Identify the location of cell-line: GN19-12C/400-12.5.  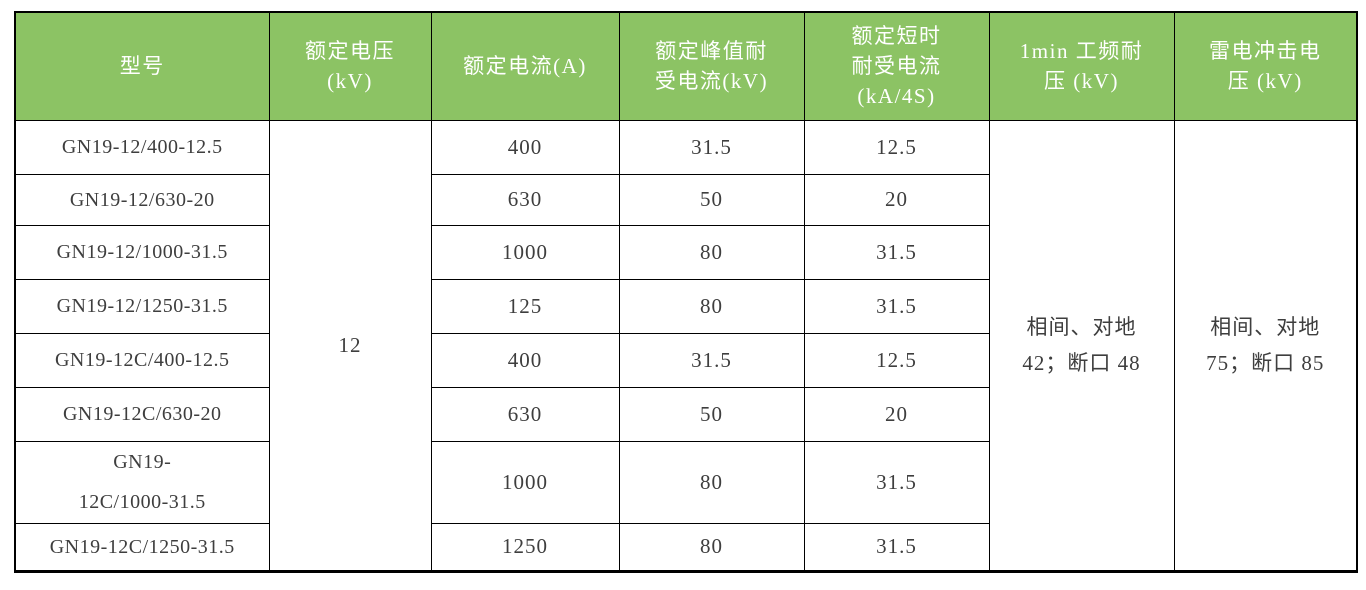
(142, 360).